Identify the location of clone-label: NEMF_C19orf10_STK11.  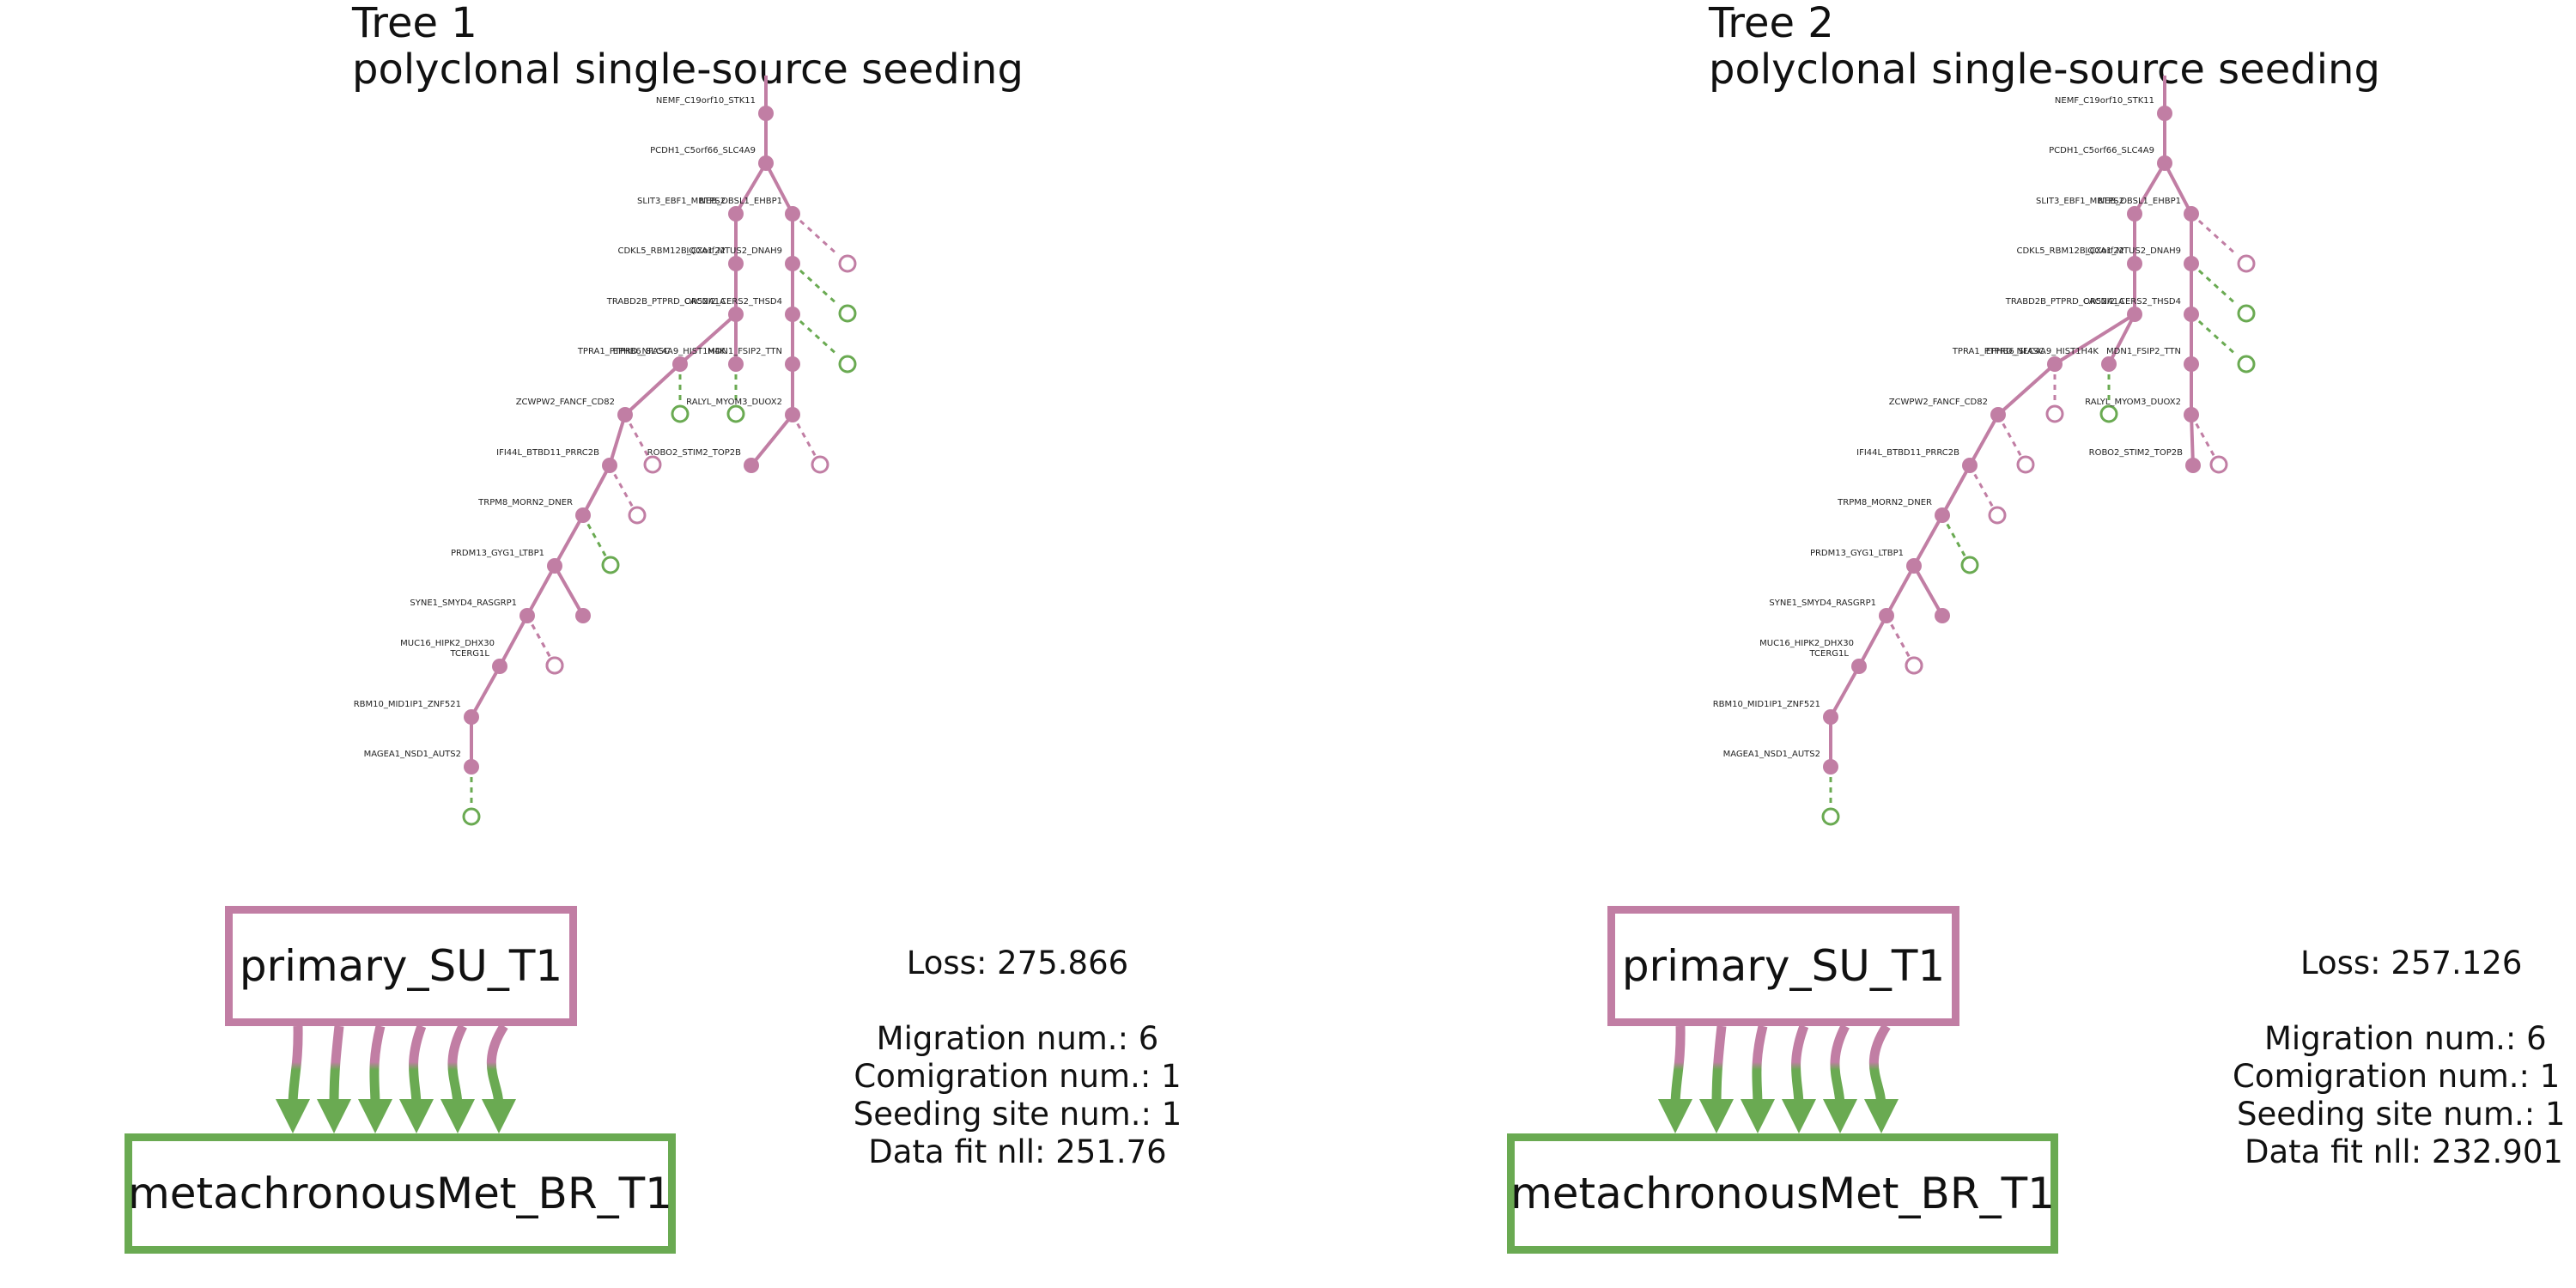
(2104, 101).